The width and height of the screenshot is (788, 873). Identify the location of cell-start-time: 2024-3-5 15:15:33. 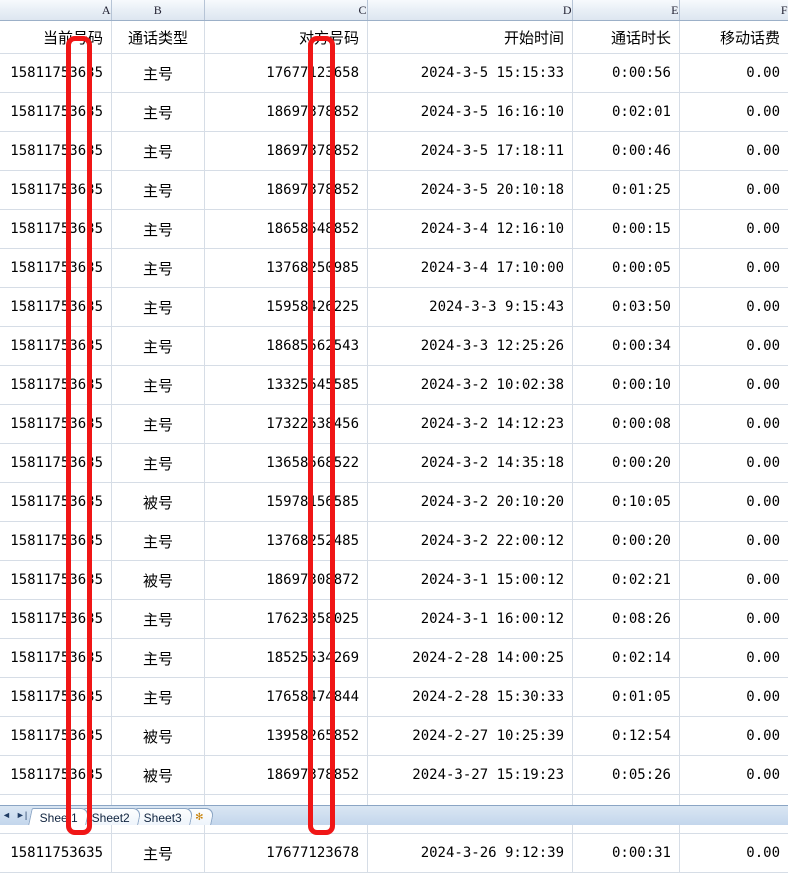
(470, 73).